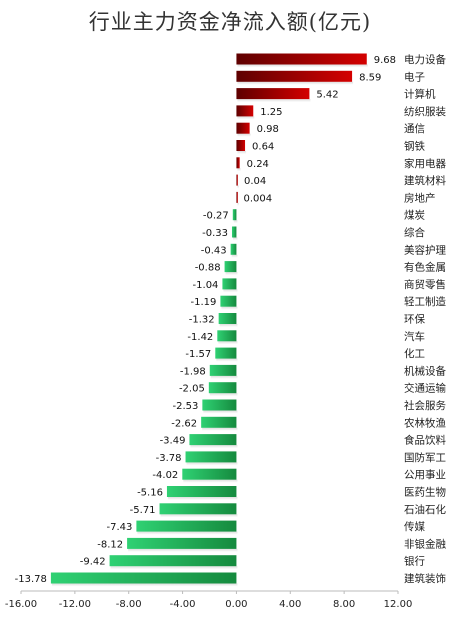  Describe the element at coordinates (143, 510) in the screenshot. I see `value-label: -5.71` at that location.